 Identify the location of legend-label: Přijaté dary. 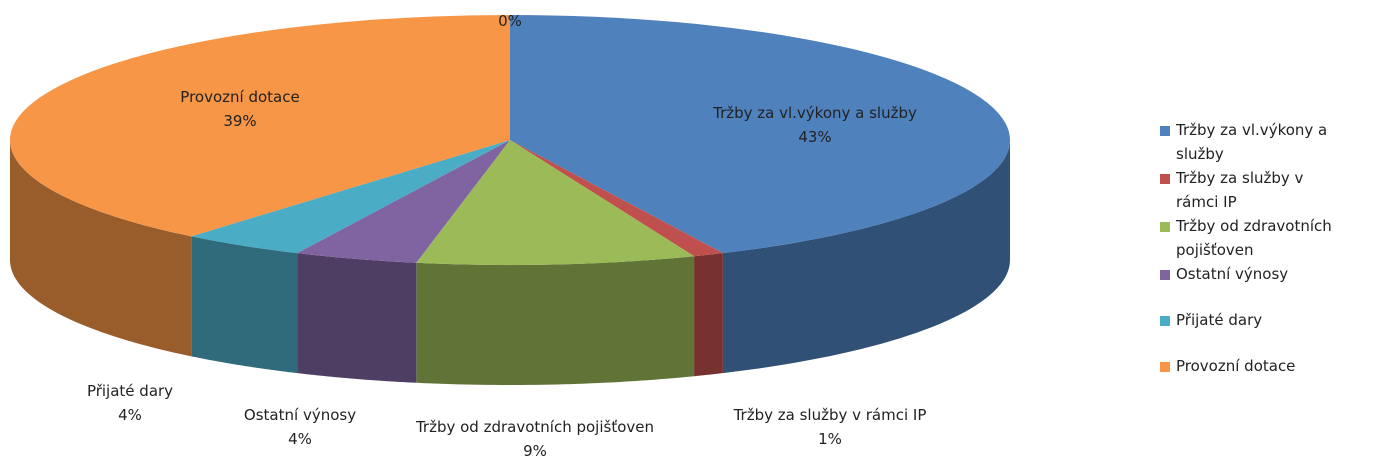
(1219, 320).